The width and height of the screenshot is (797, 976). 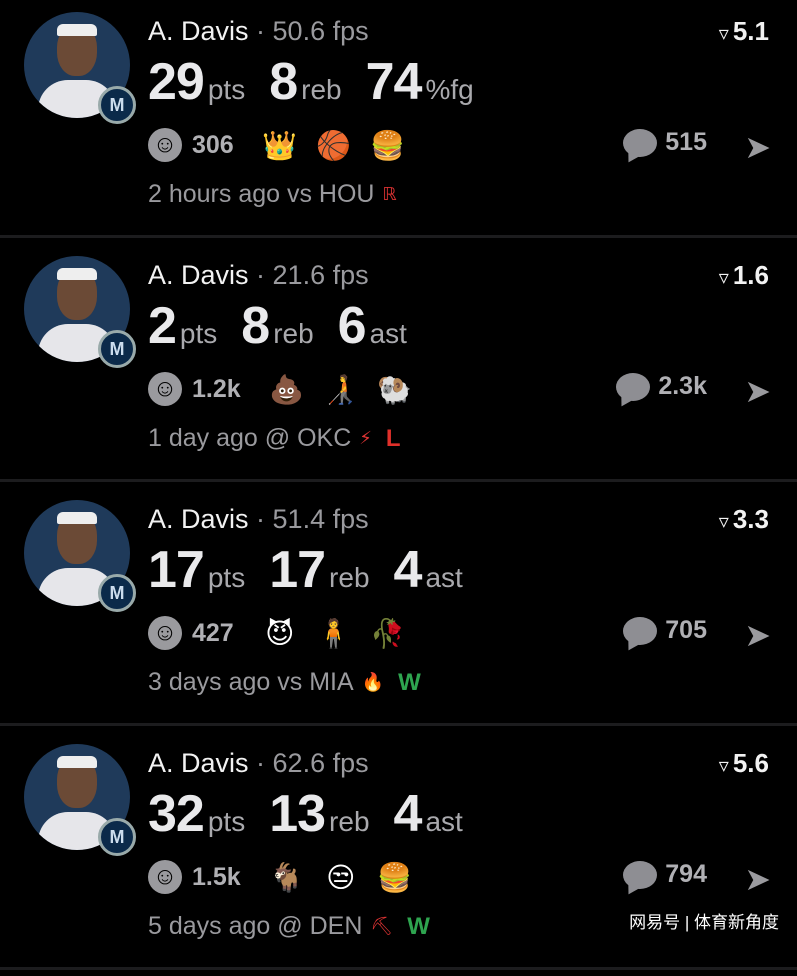 What do you see at coordinates (418, 926) in the screenshot?
I see `game-result-badge: W` at bounding box center [418, 926].